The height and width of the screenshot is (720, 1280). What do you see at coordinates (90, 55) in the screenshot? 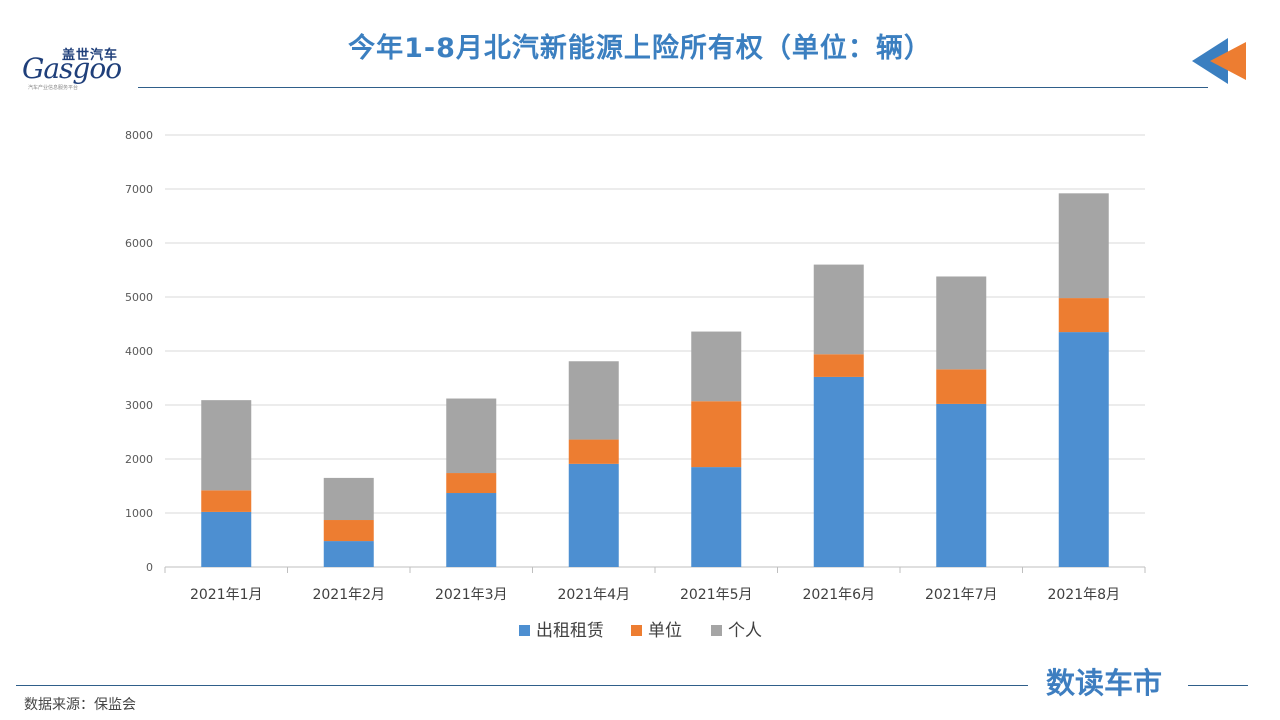
I see `logo-chinese-text: 盖世汽车` at bounding box center [90, 55].